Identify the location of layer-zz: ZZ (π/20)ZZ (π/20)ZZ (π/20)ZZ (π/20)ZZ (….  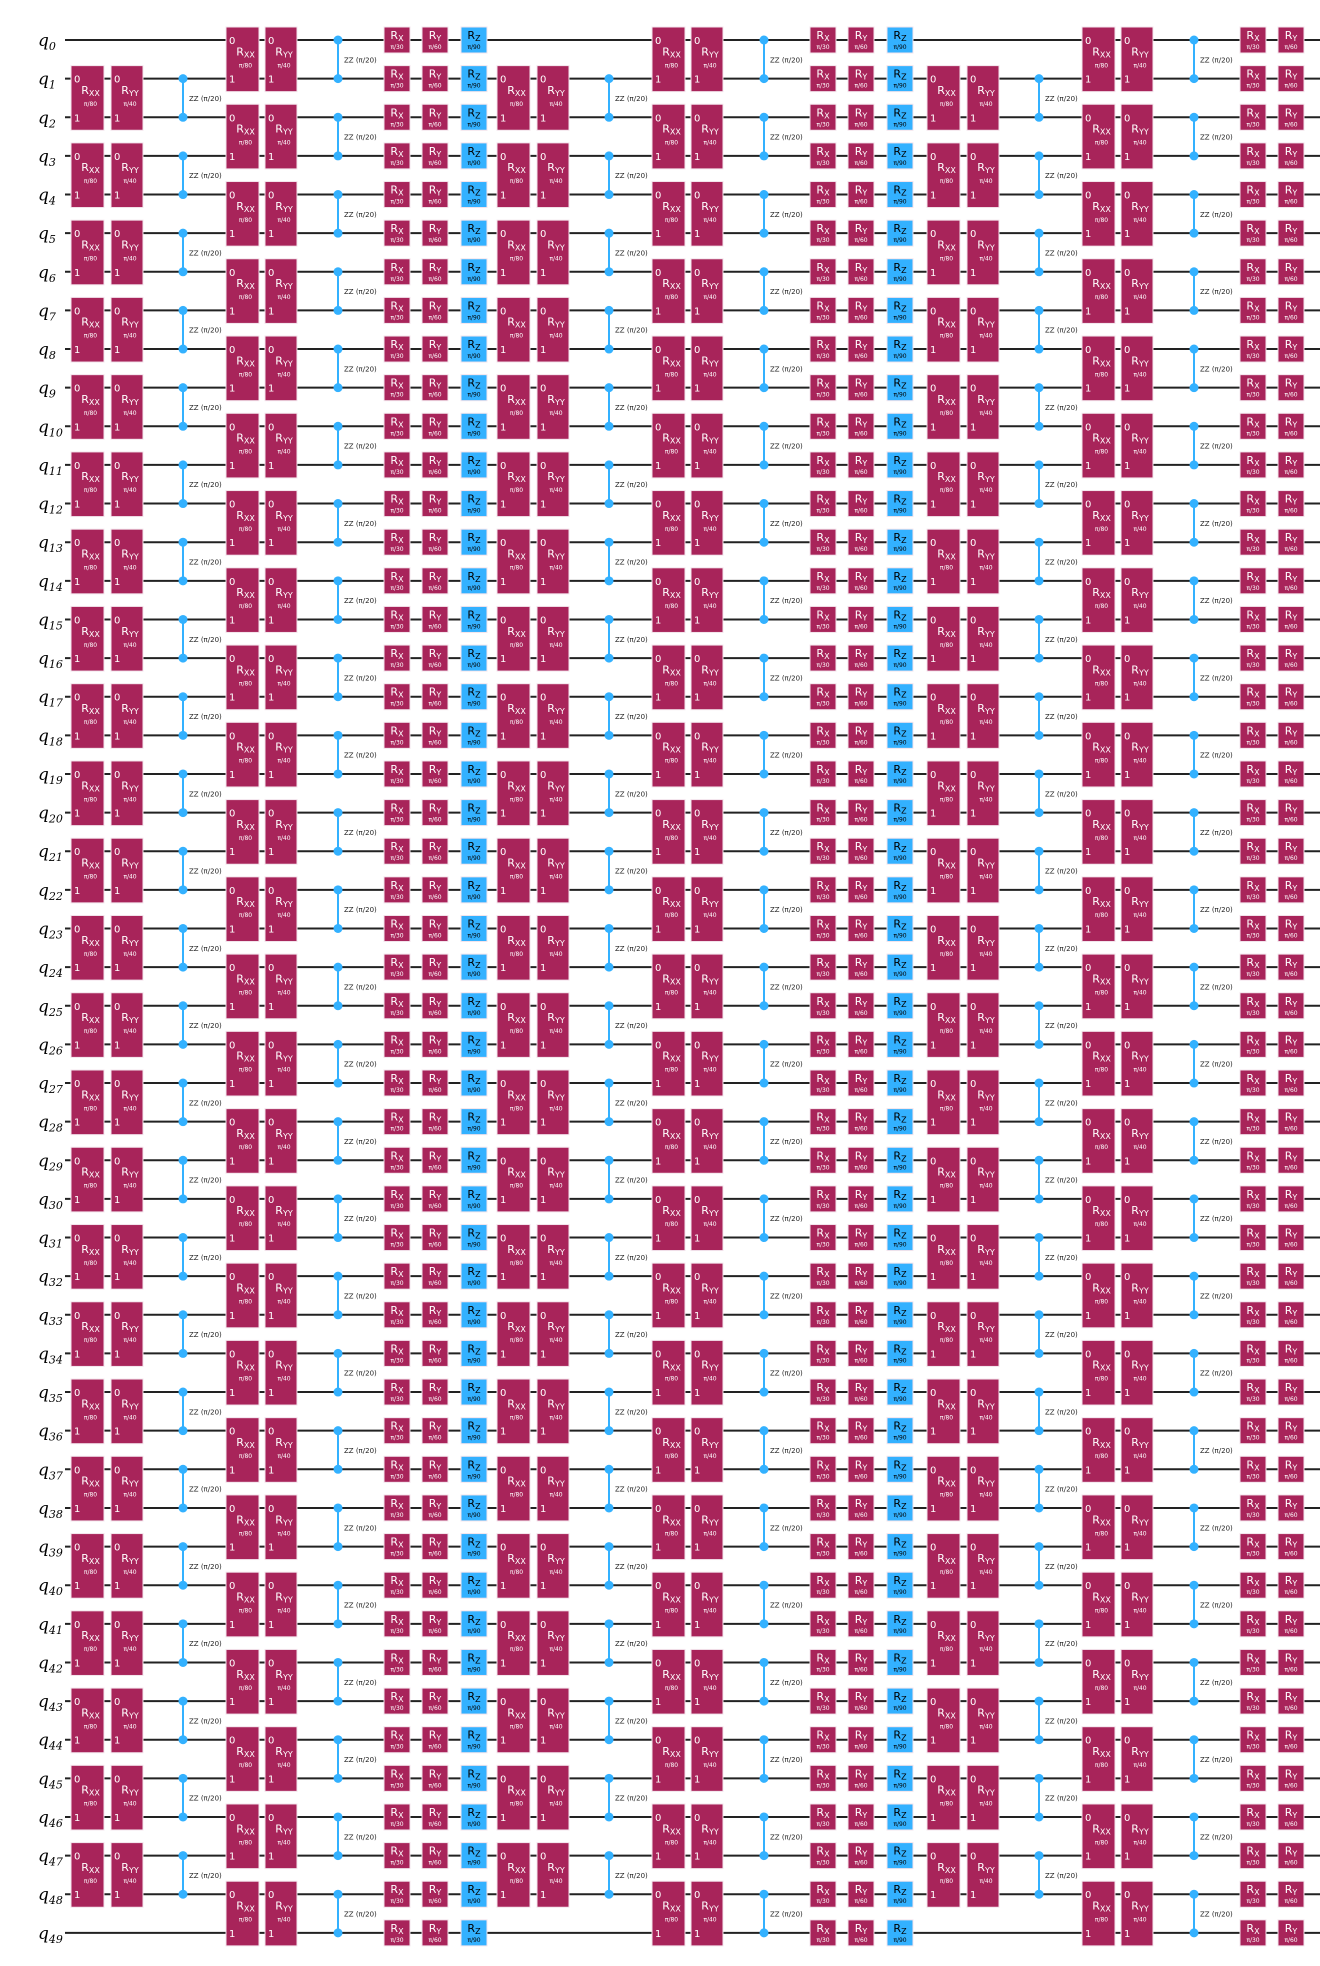
(200, 986).